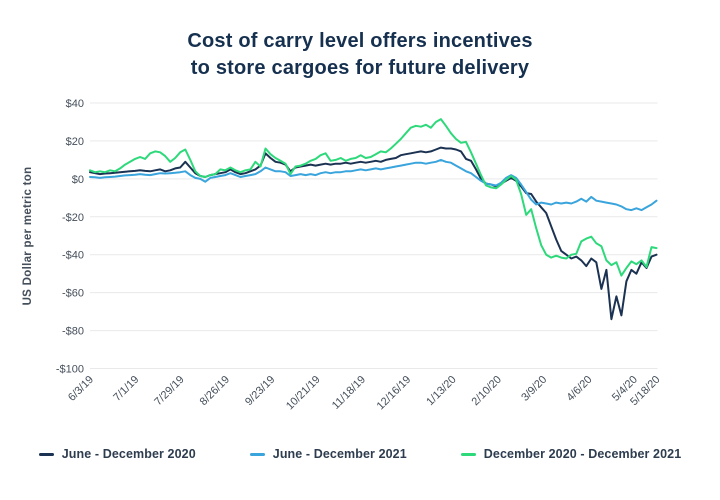 The width and height of the screenshot is (720, 500). I want to click on legend-label: June - December 2021, so click(339, 454).